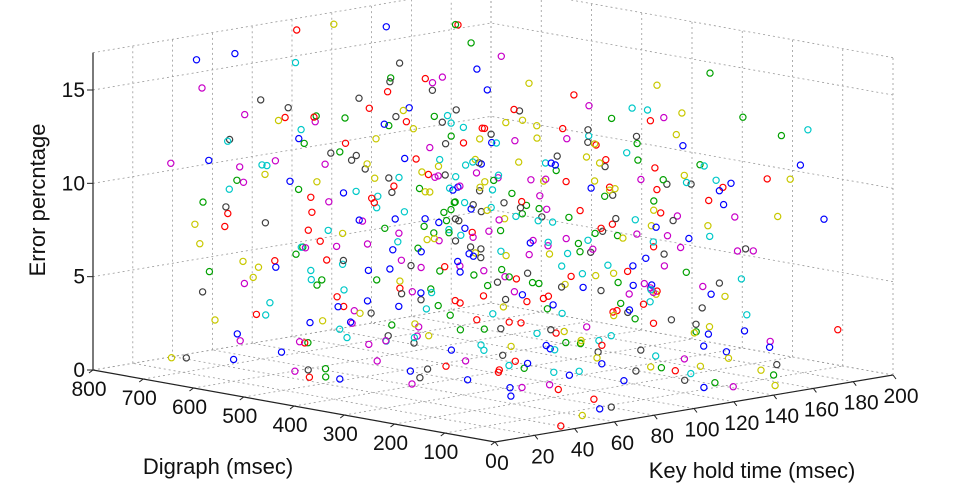 The image size is (956, 488). What do you see at coordinates (289, 425) in the screenshot?
I see `y-tick-label: 400` at bounding box center [289, 425].